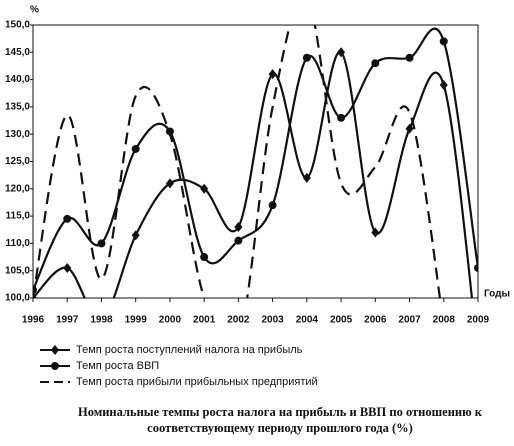  I want to click on x-tick-label: 2008, so click(444, 320).